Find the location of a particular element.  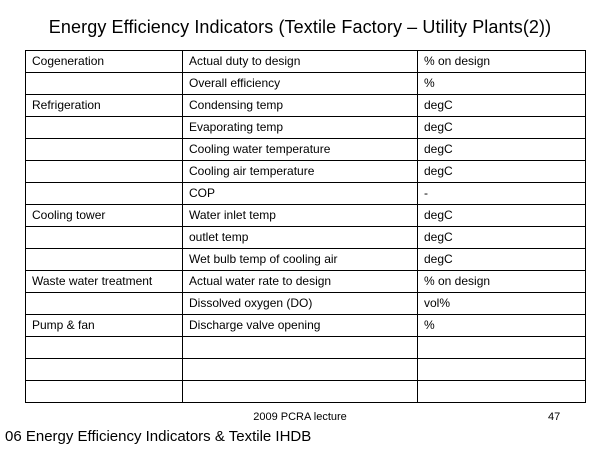

plant-cell: Cooling tower is located at coordinates (104, 215).